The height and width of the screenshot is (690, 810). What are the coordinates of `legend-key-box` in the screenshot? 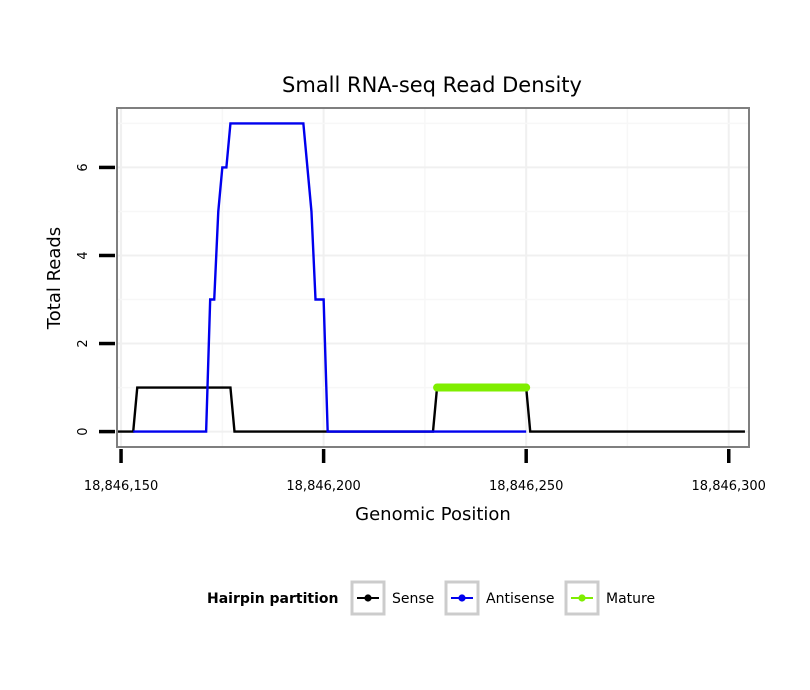 It's located at (368, 598).